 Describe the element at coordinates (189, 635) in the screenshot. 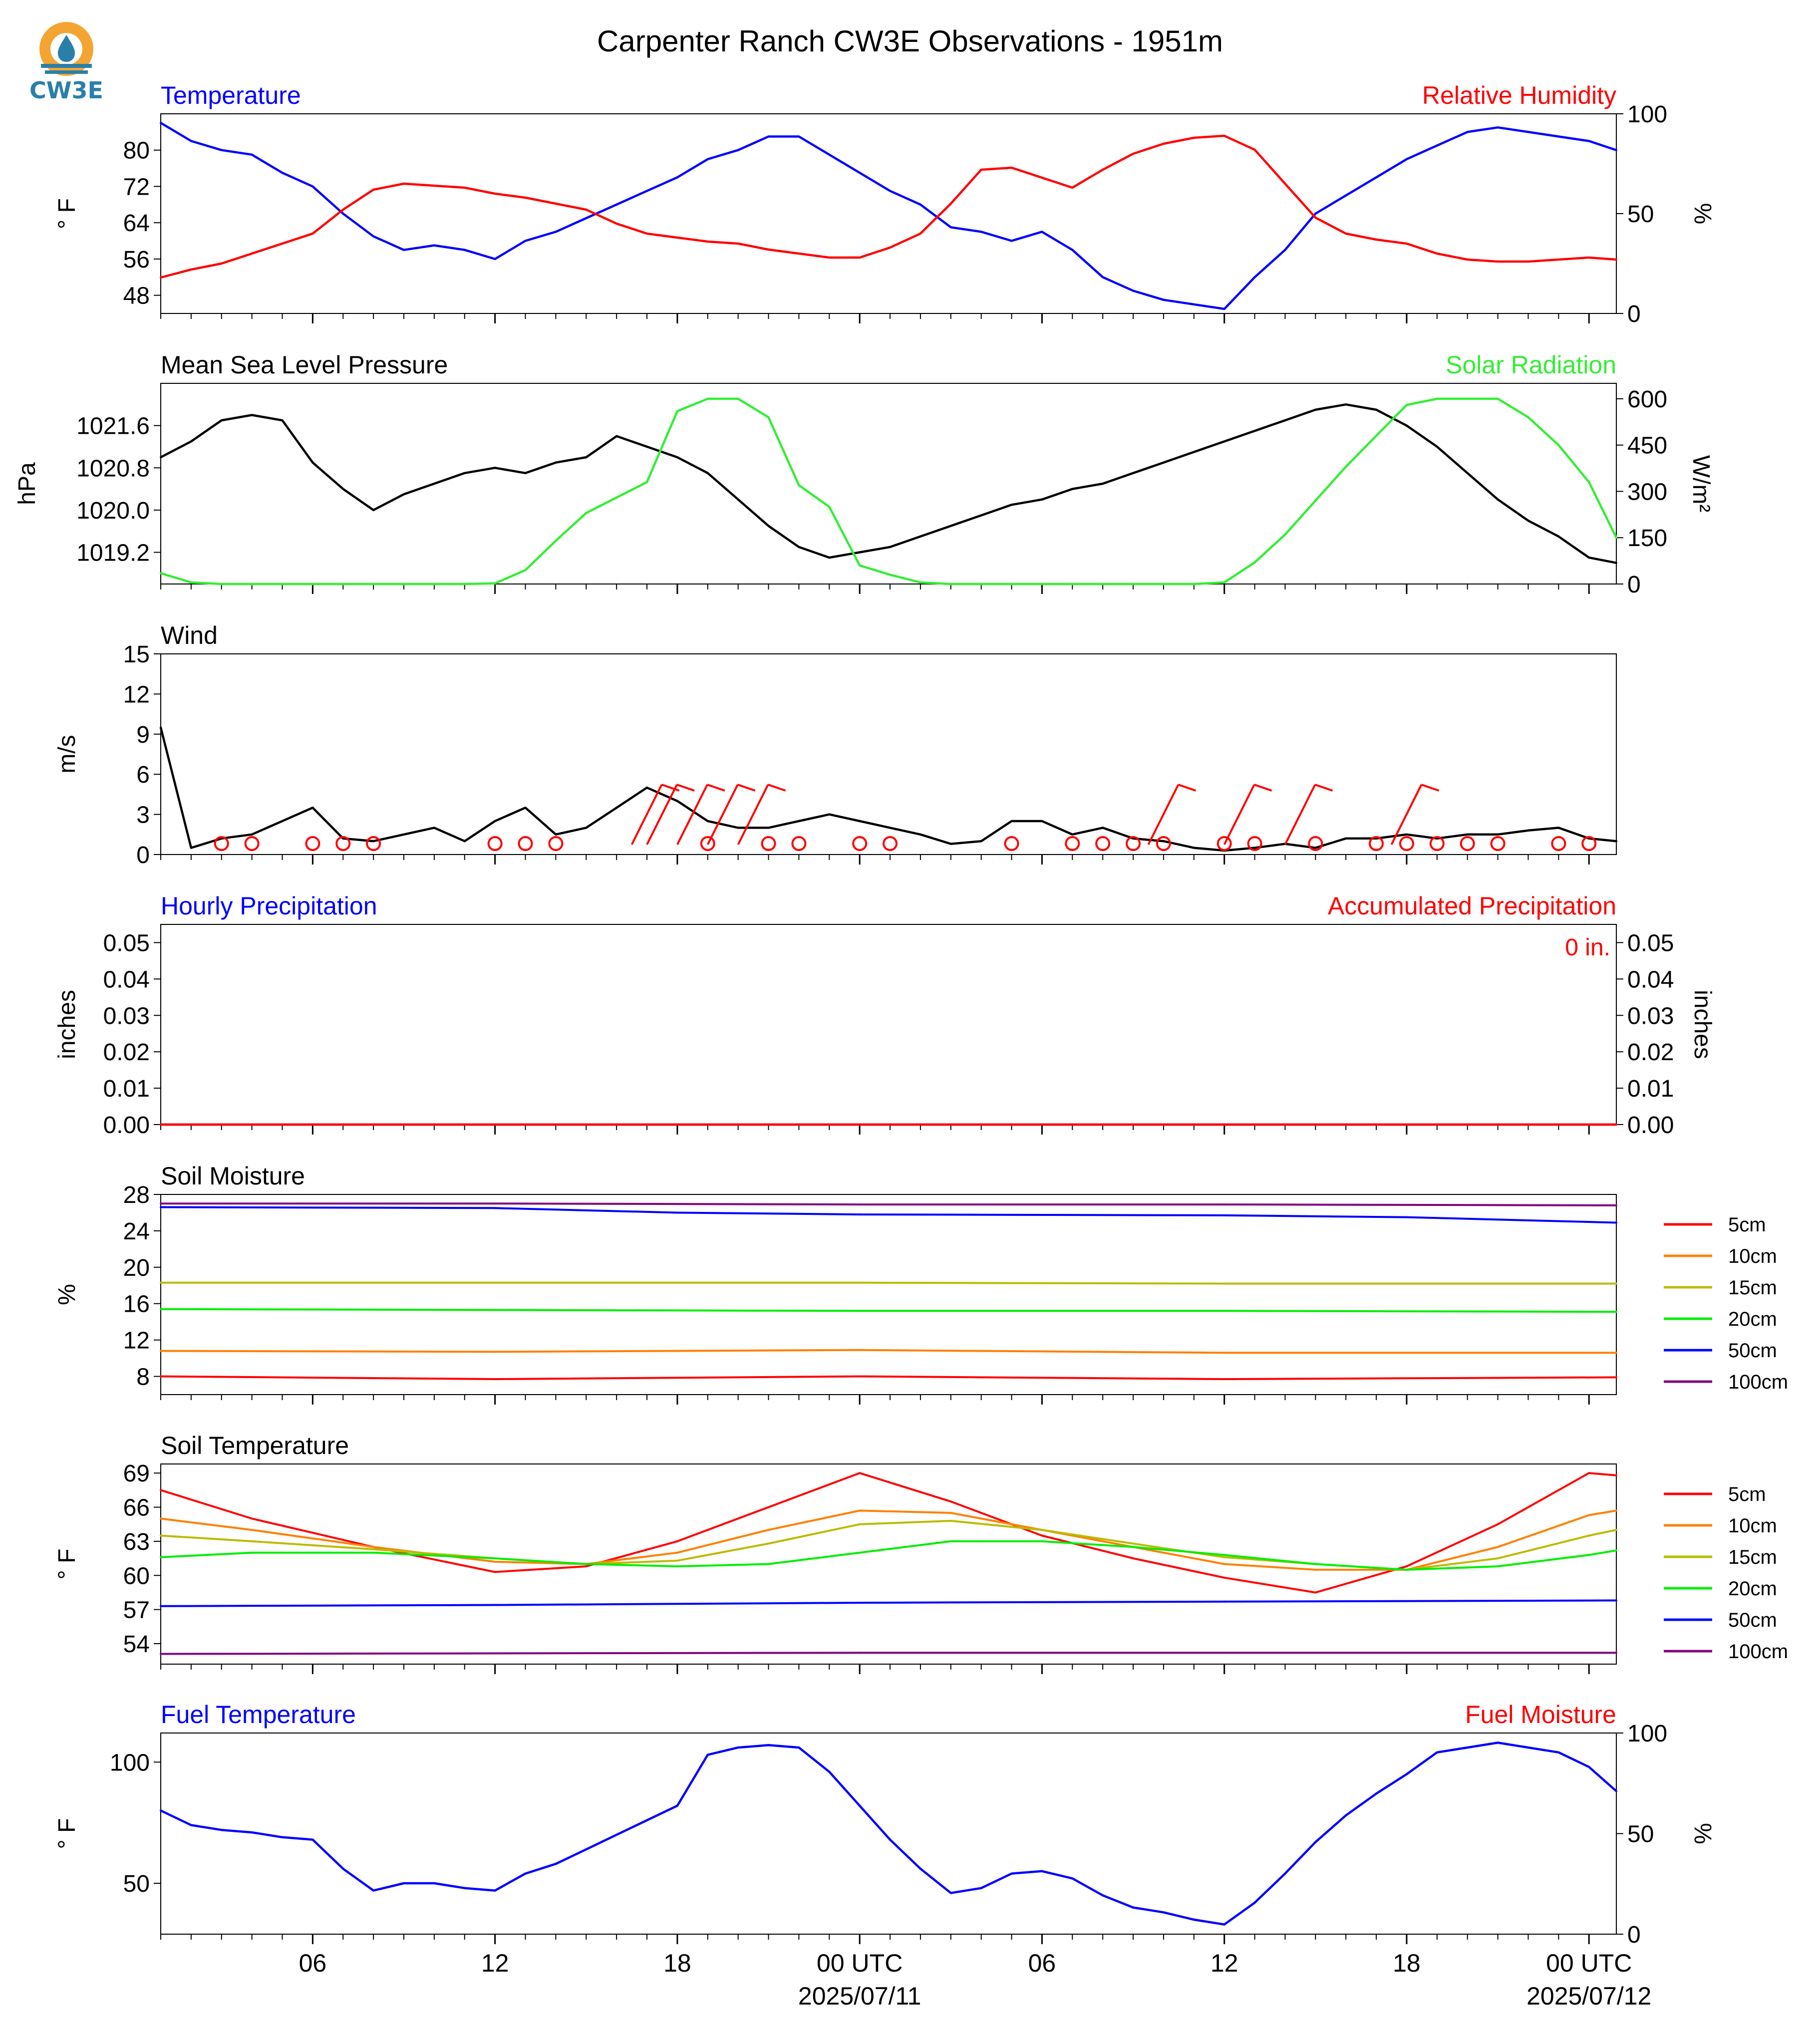

I see `panel-title-left: Wind` at that location.